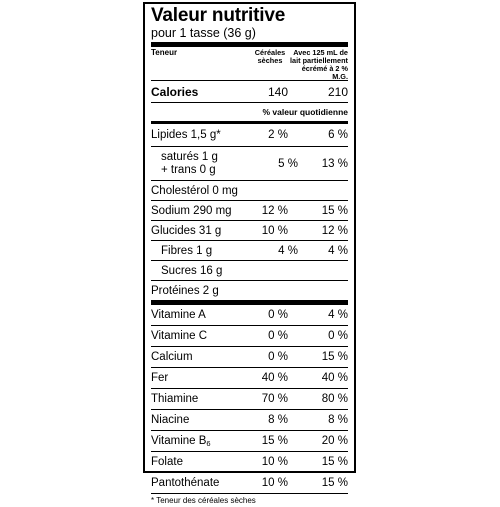 The width and height of the screenshot is (500, 507). I want to click on vitamin-label-text: Vitamine B, so click(179, 440).